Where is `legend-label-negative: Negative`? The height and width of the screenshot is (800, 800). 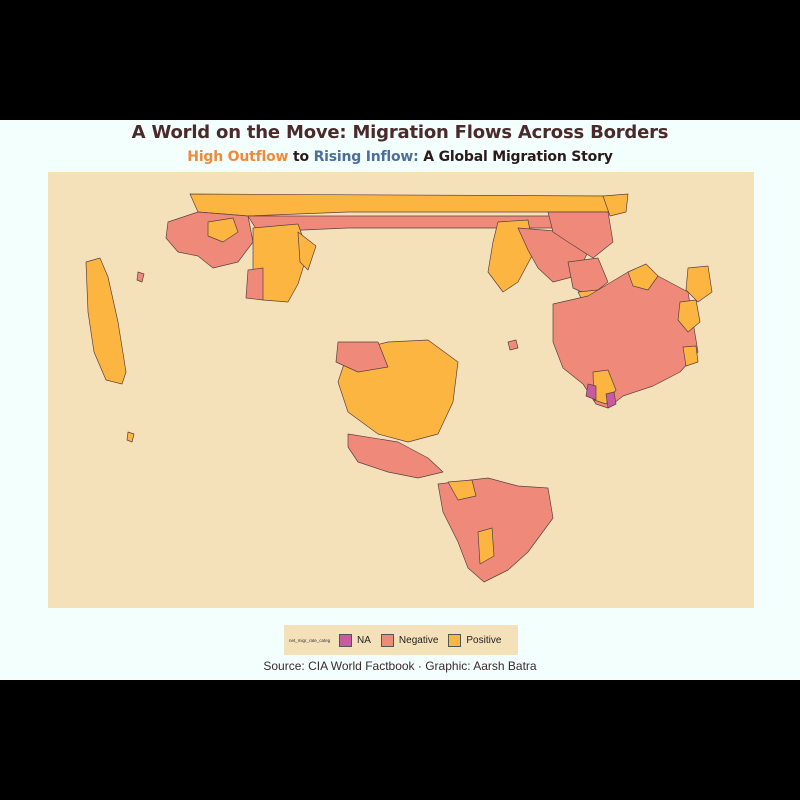
legend-label-negative: Negative is located at coordinates (418, 640).